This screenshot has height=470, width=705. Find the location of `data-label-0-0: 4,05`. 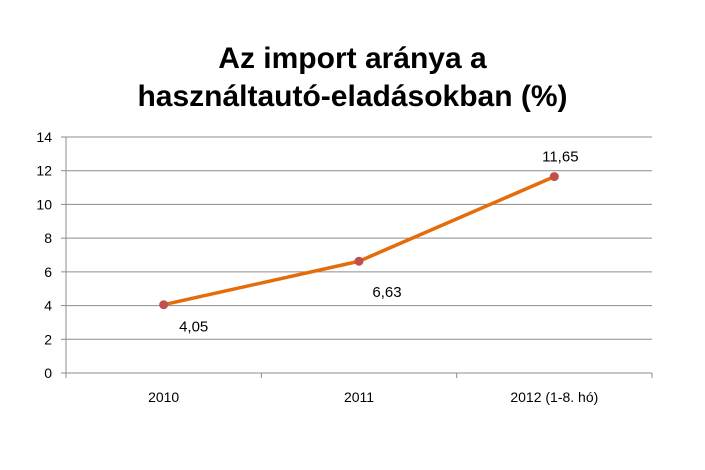

data-label-0-0: 4,05 is located at coordinates (193, 327).